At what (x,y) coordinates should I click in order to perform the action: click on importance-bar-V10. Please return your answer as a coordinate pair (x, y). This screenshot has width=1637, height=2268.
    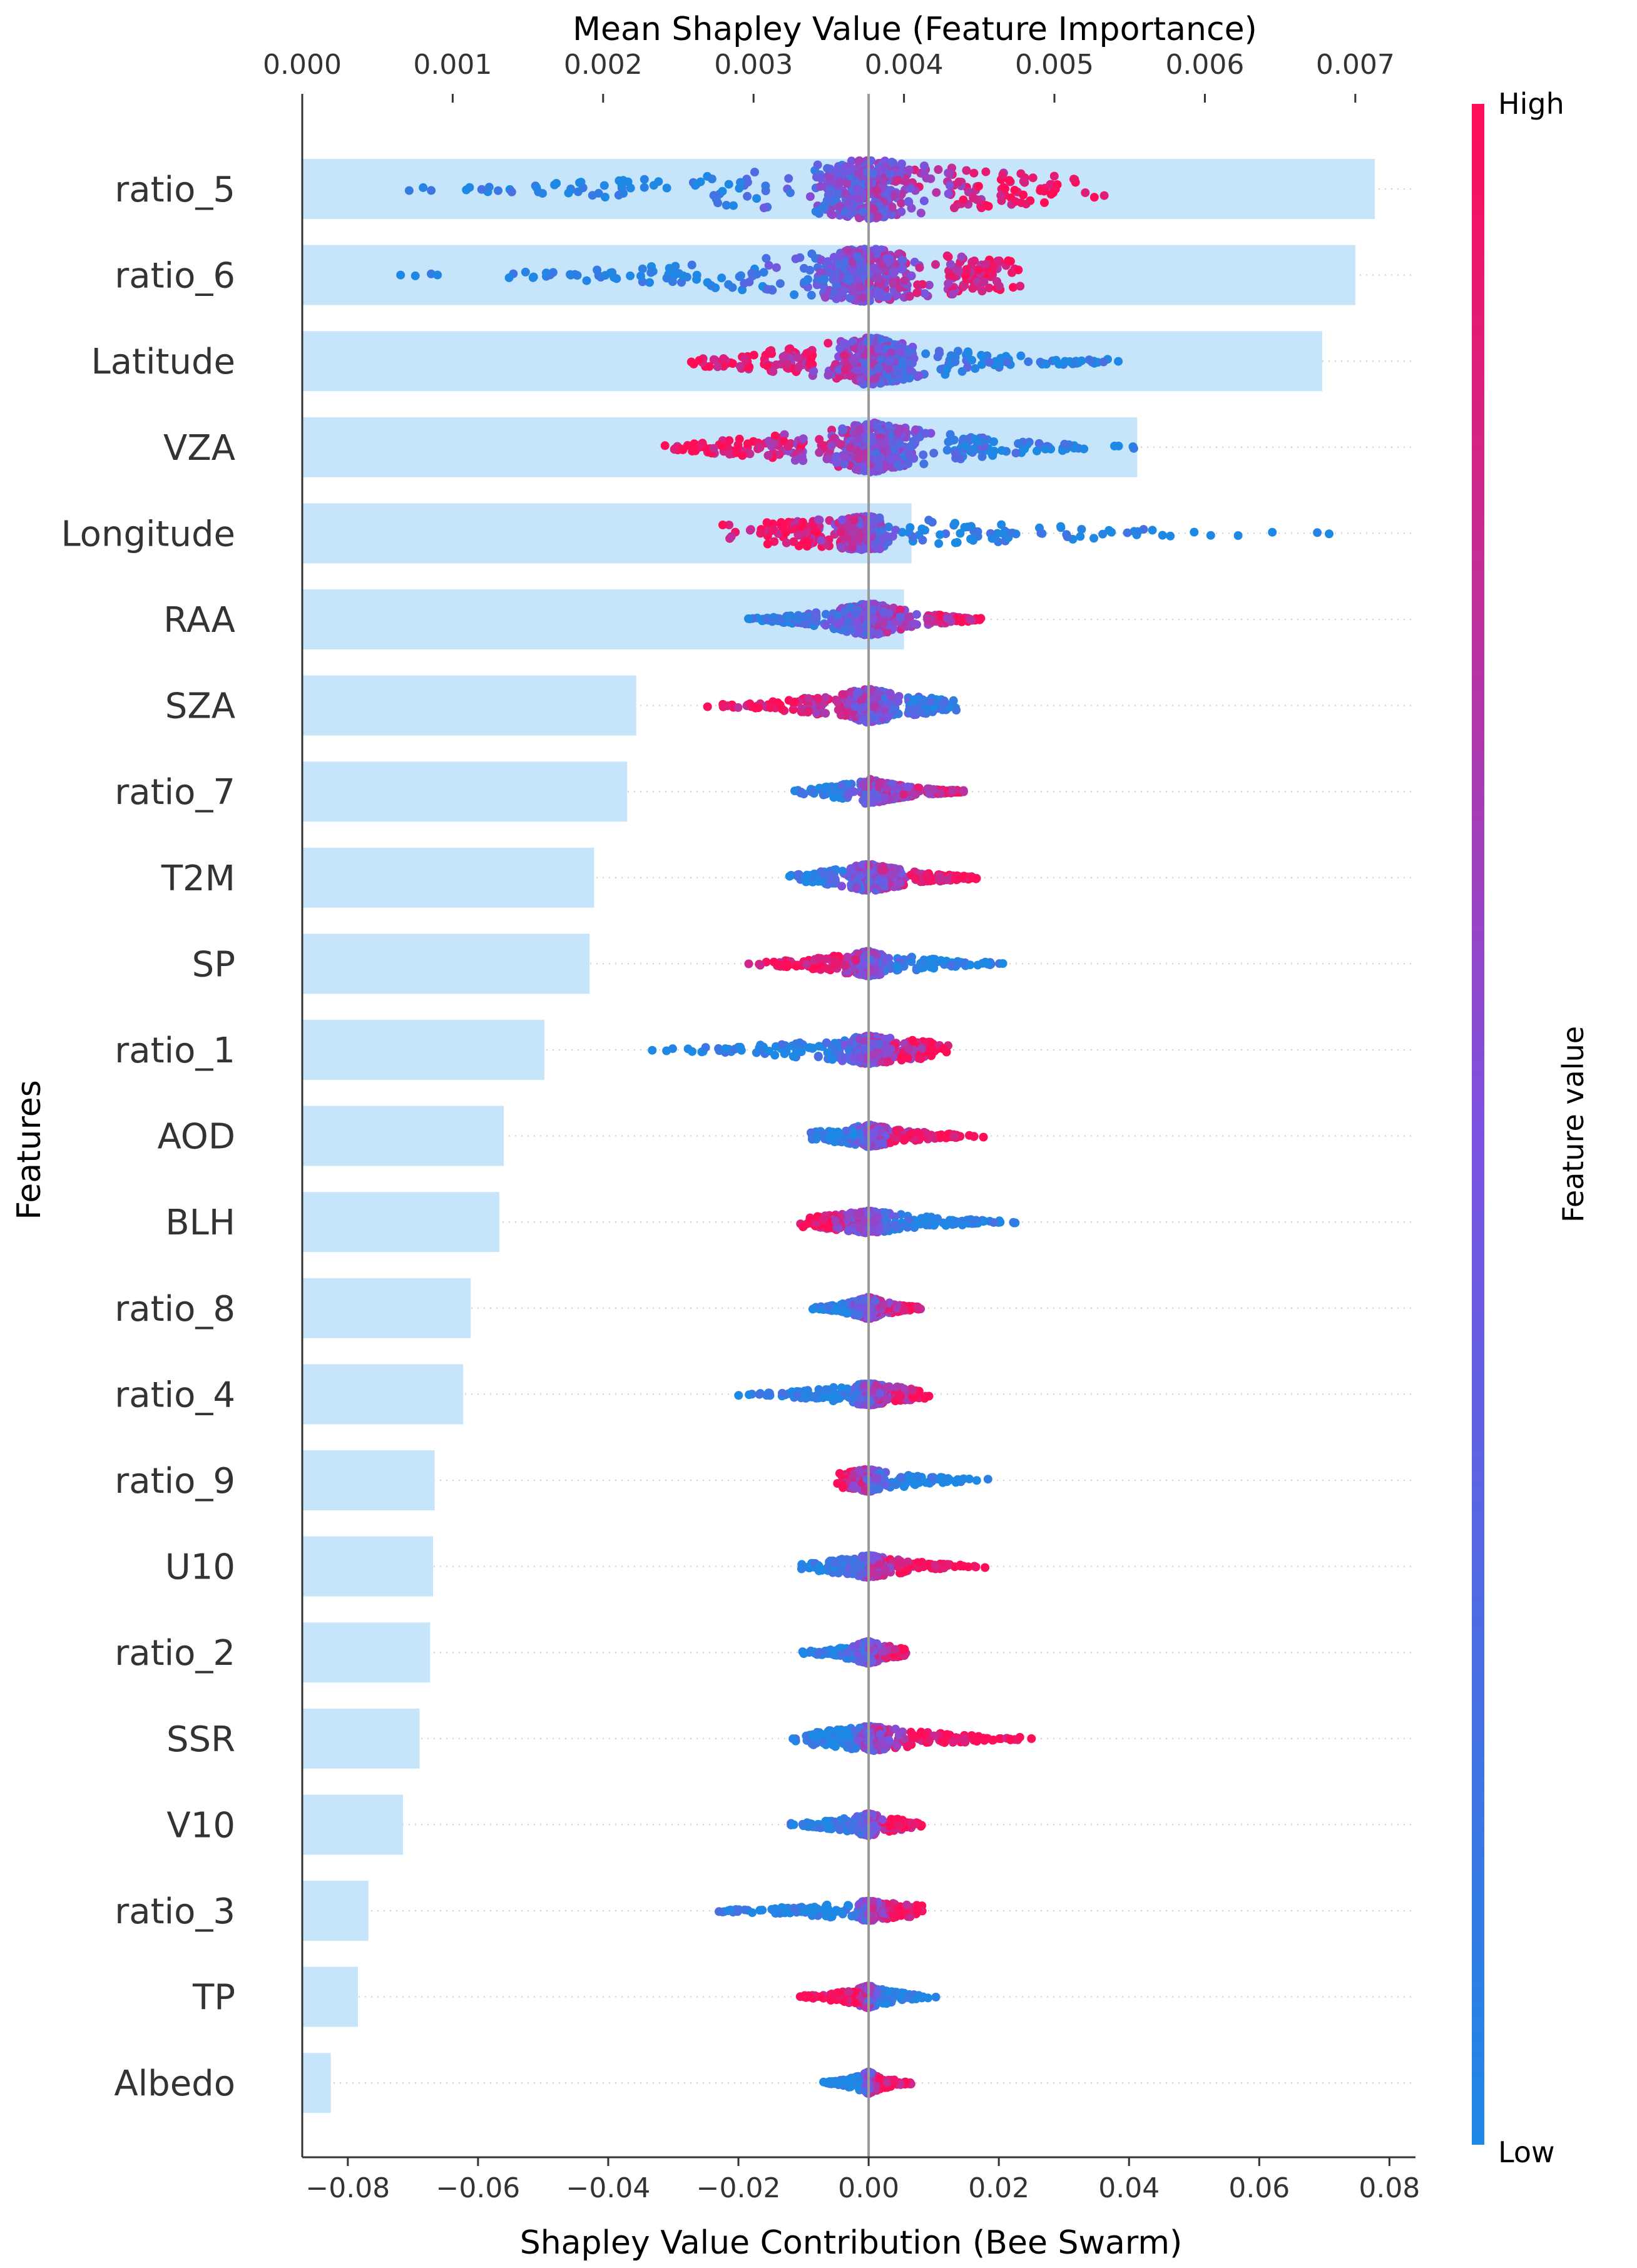
    Looking at the image, I should click on (353, 1824).